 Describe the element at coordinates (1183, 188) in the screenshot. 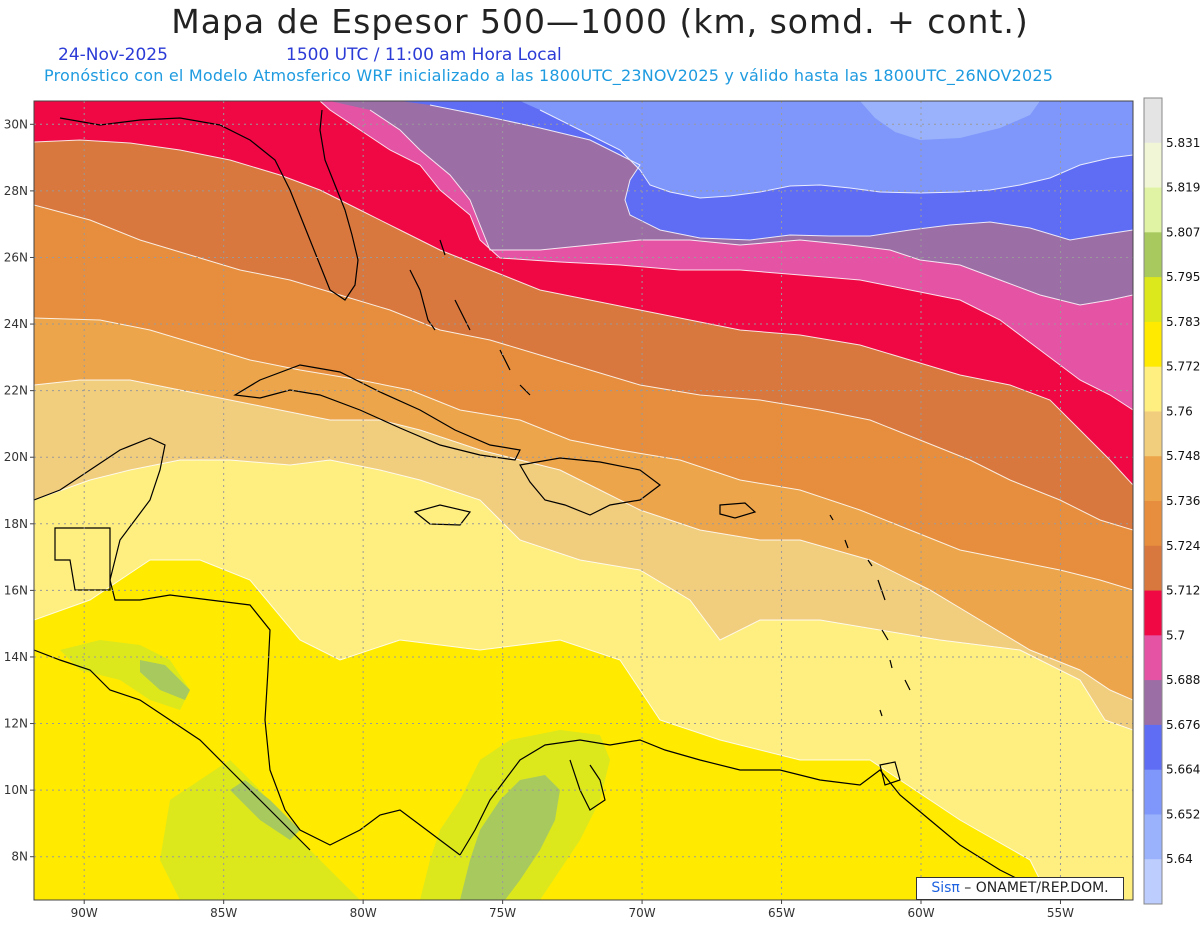

I see `colorbar-label: 5.819` at that location.